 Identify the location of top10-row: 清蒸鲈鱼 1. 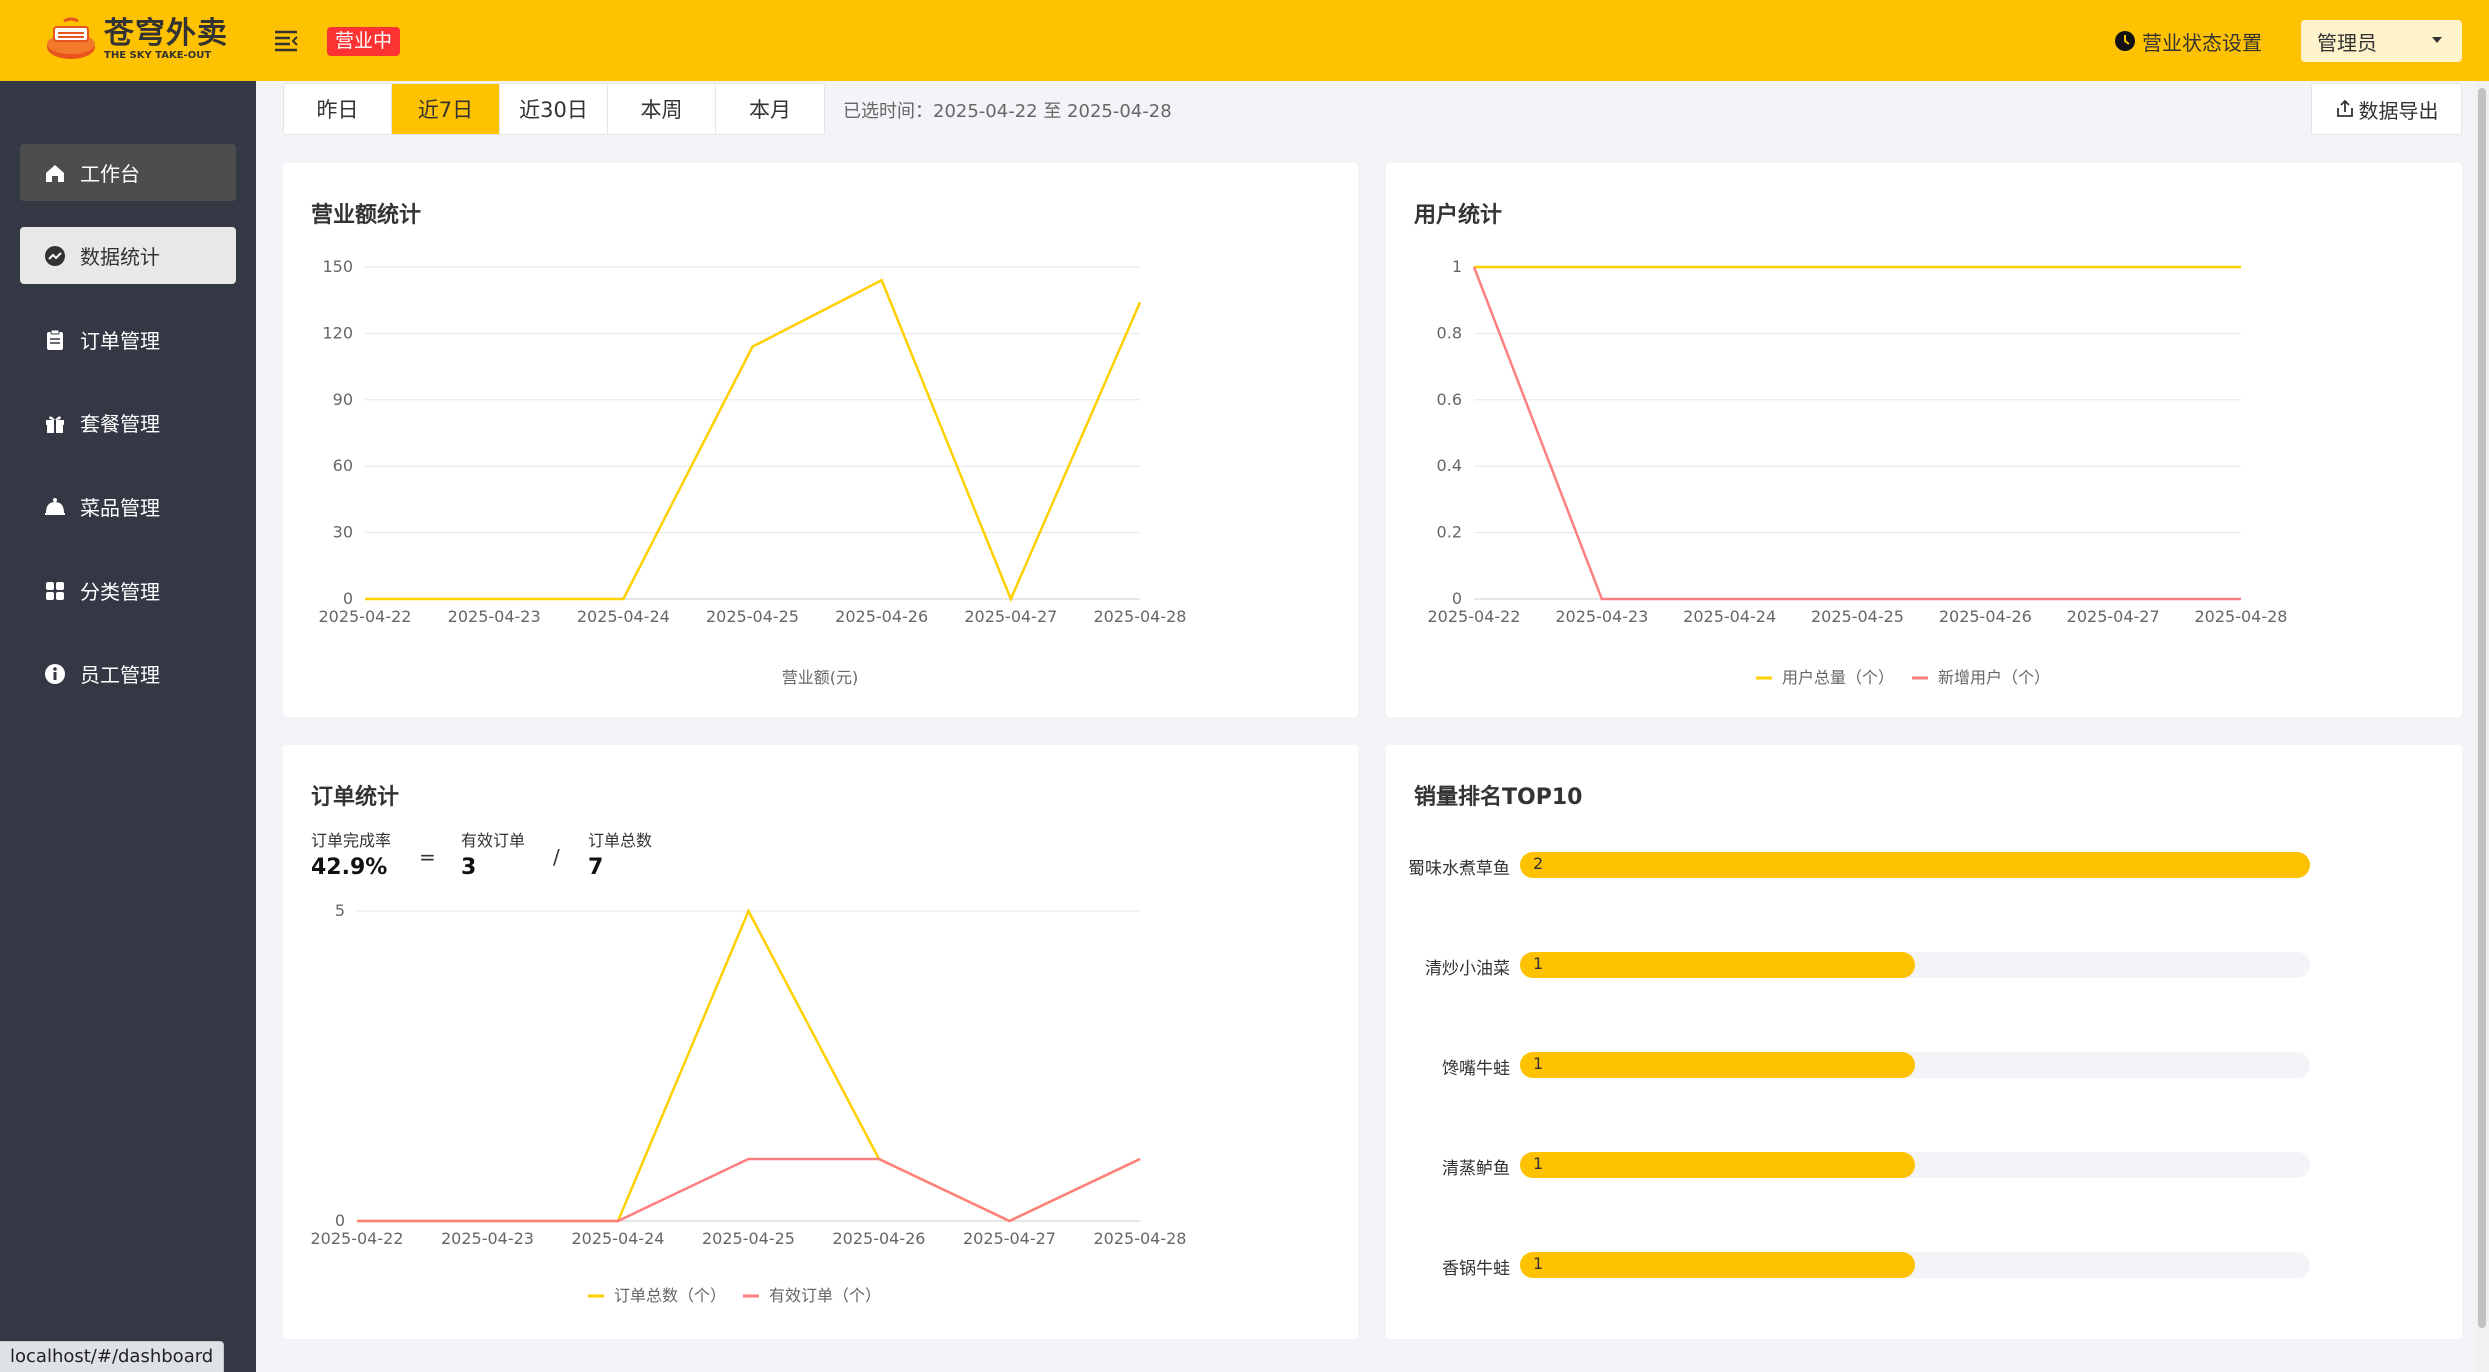
(1886, 1165).